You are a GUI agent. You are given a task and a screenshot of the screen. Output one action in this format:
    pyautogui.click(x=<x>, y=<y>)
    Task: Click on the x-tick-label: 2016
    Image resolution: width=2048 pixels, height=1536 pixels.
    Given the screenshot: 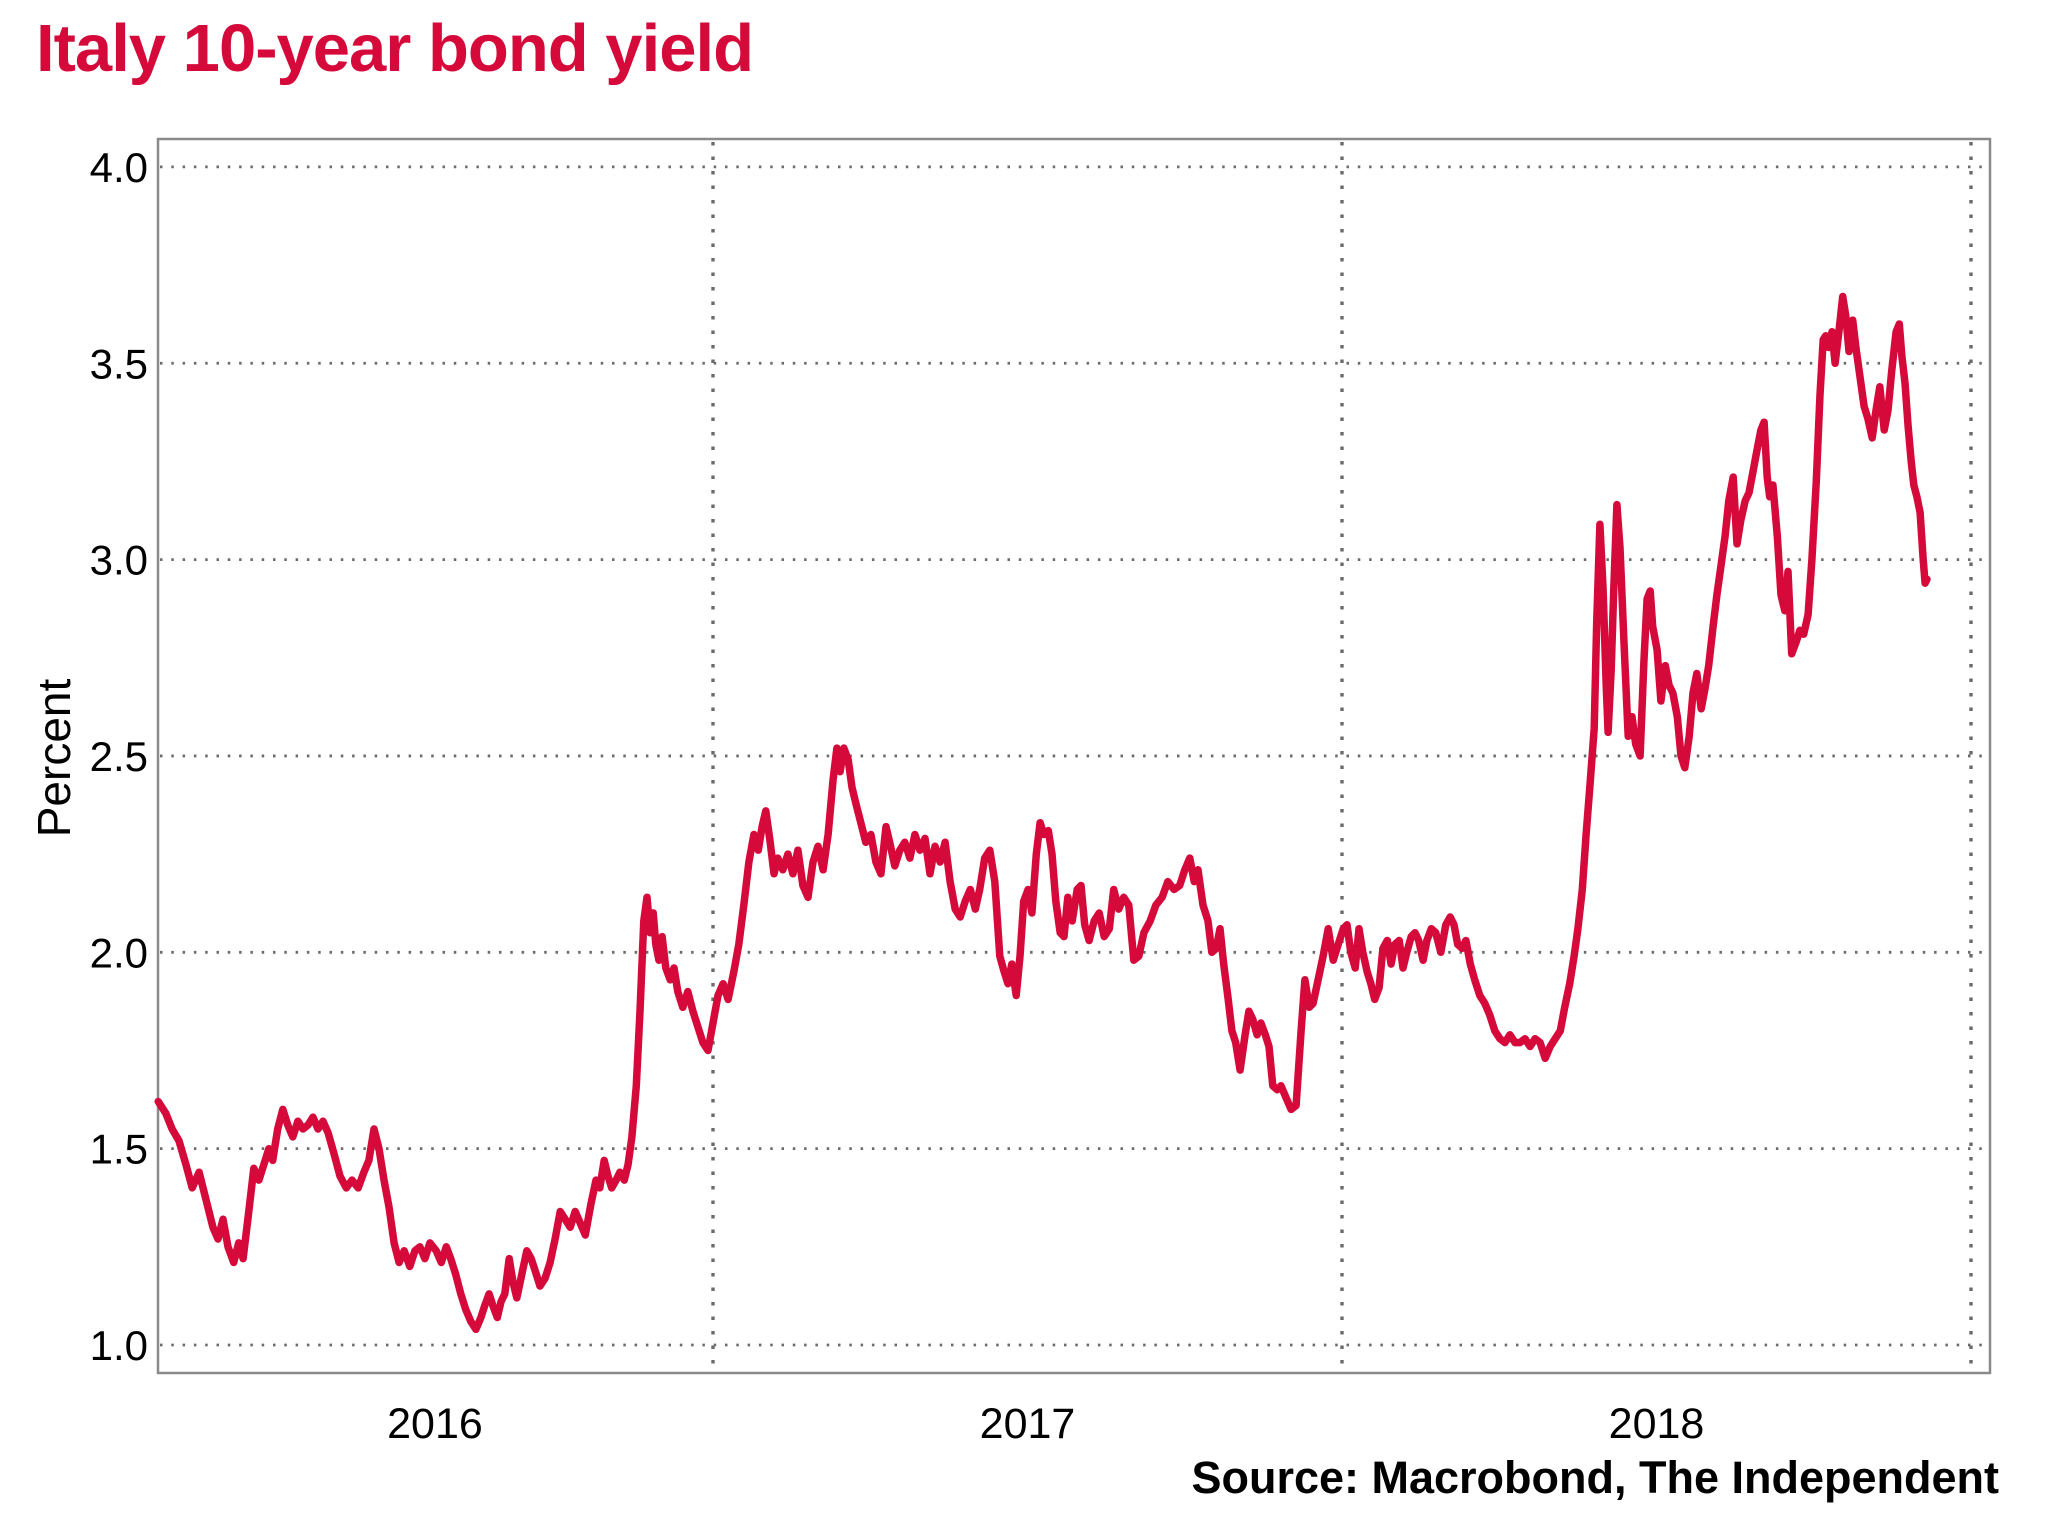 What is the action you would take?
    pyautogui.click(x=435, y=1424)
    